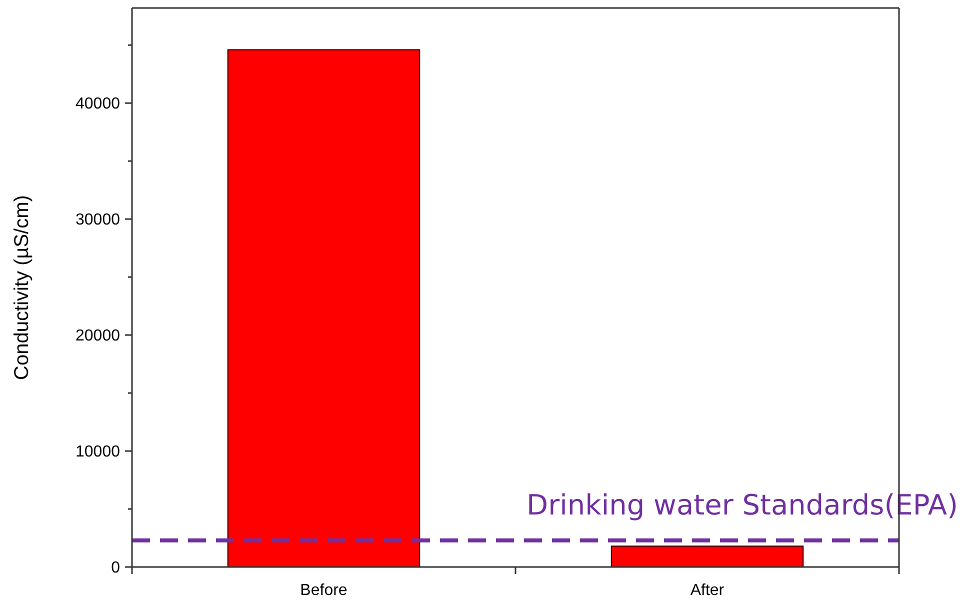 Image resolution: width=965 pixels, height=609 pixels. I want to click on y-tick-label: 20000, so click(98, 336).